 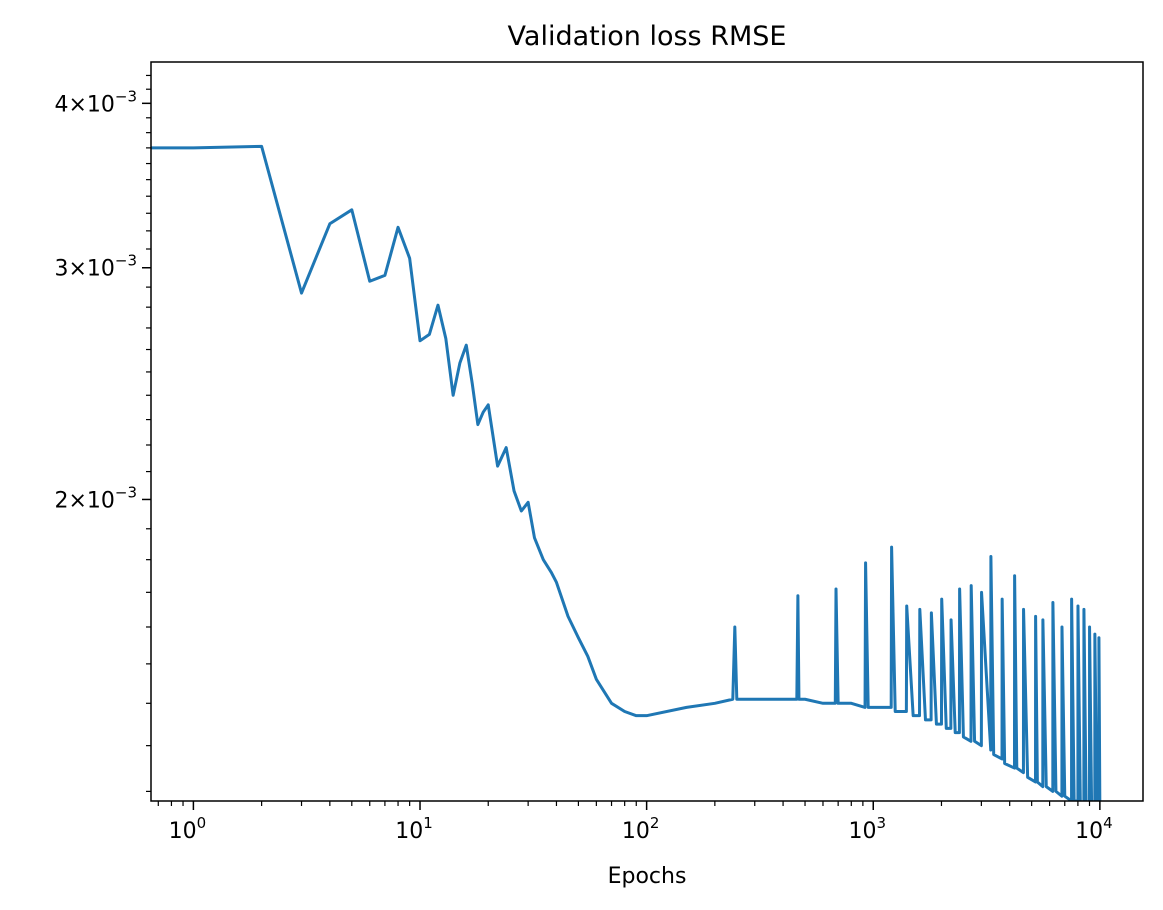 What do you see at coordinates (647, 36) in the screenshot?
I see `chart-title: Validation loss RMSE` at bounding box center [647, 36].